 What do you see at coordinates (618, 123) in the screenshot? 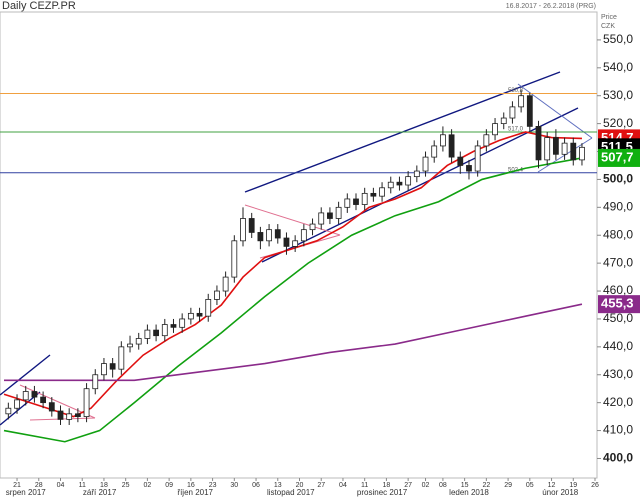
I see `y-tick-label: 520,0` at bounding box center [618, 123].